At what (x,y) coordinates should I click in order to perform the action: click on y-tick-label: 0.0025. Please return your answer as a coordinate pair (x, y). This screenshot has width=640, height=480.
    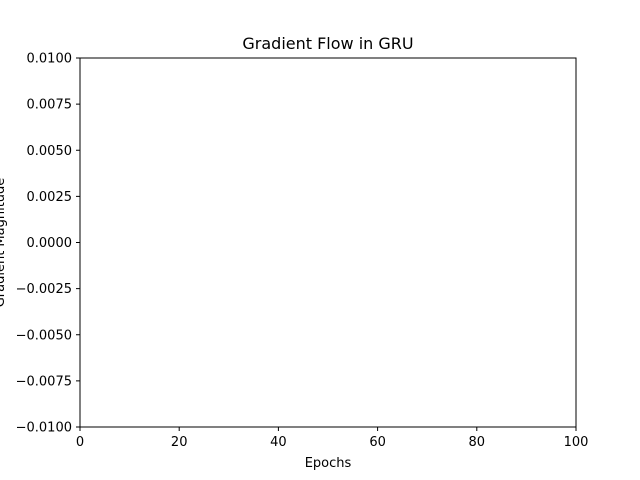
    Looking at the image, I should click on (50, 197).